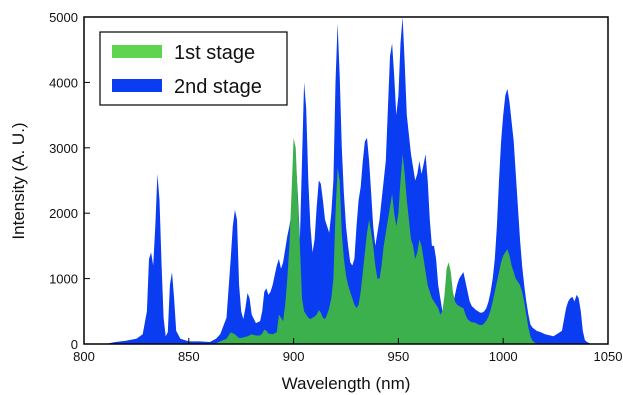  Describe the element at coordinates (214, 53) in the screenshot. I see `legend-label-1st-stage: 1st stage` at that location.